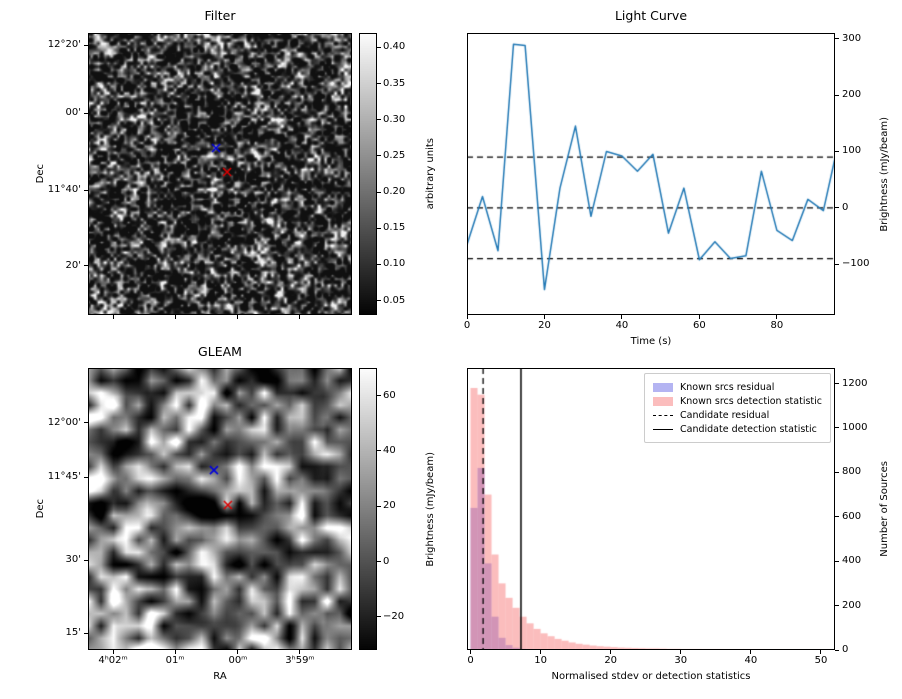  I want to click on tick-label: 50, so click(821, 660).